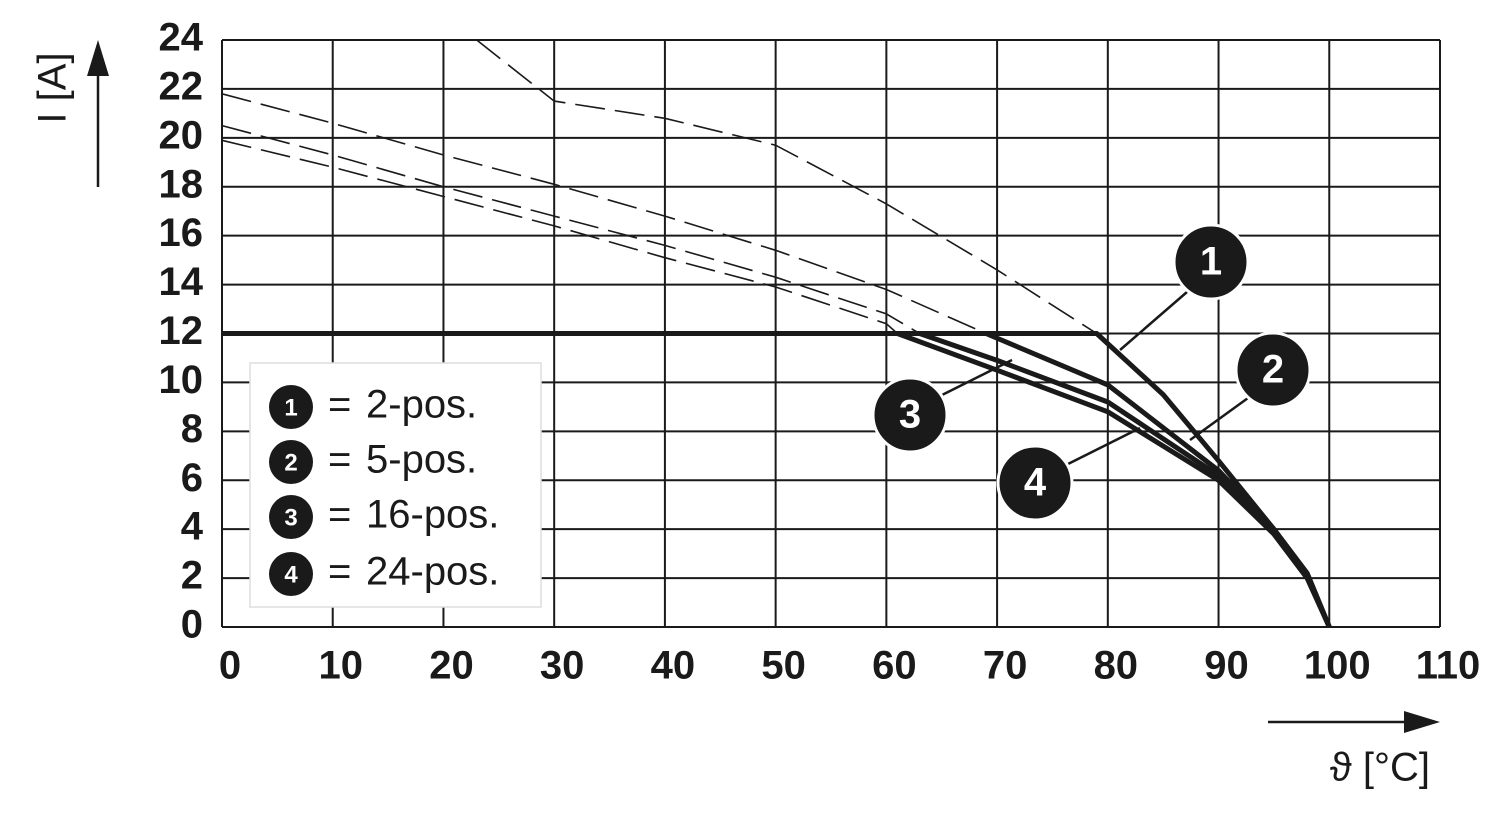  I want to click on y-tick-label: 14, so click(181, 282).